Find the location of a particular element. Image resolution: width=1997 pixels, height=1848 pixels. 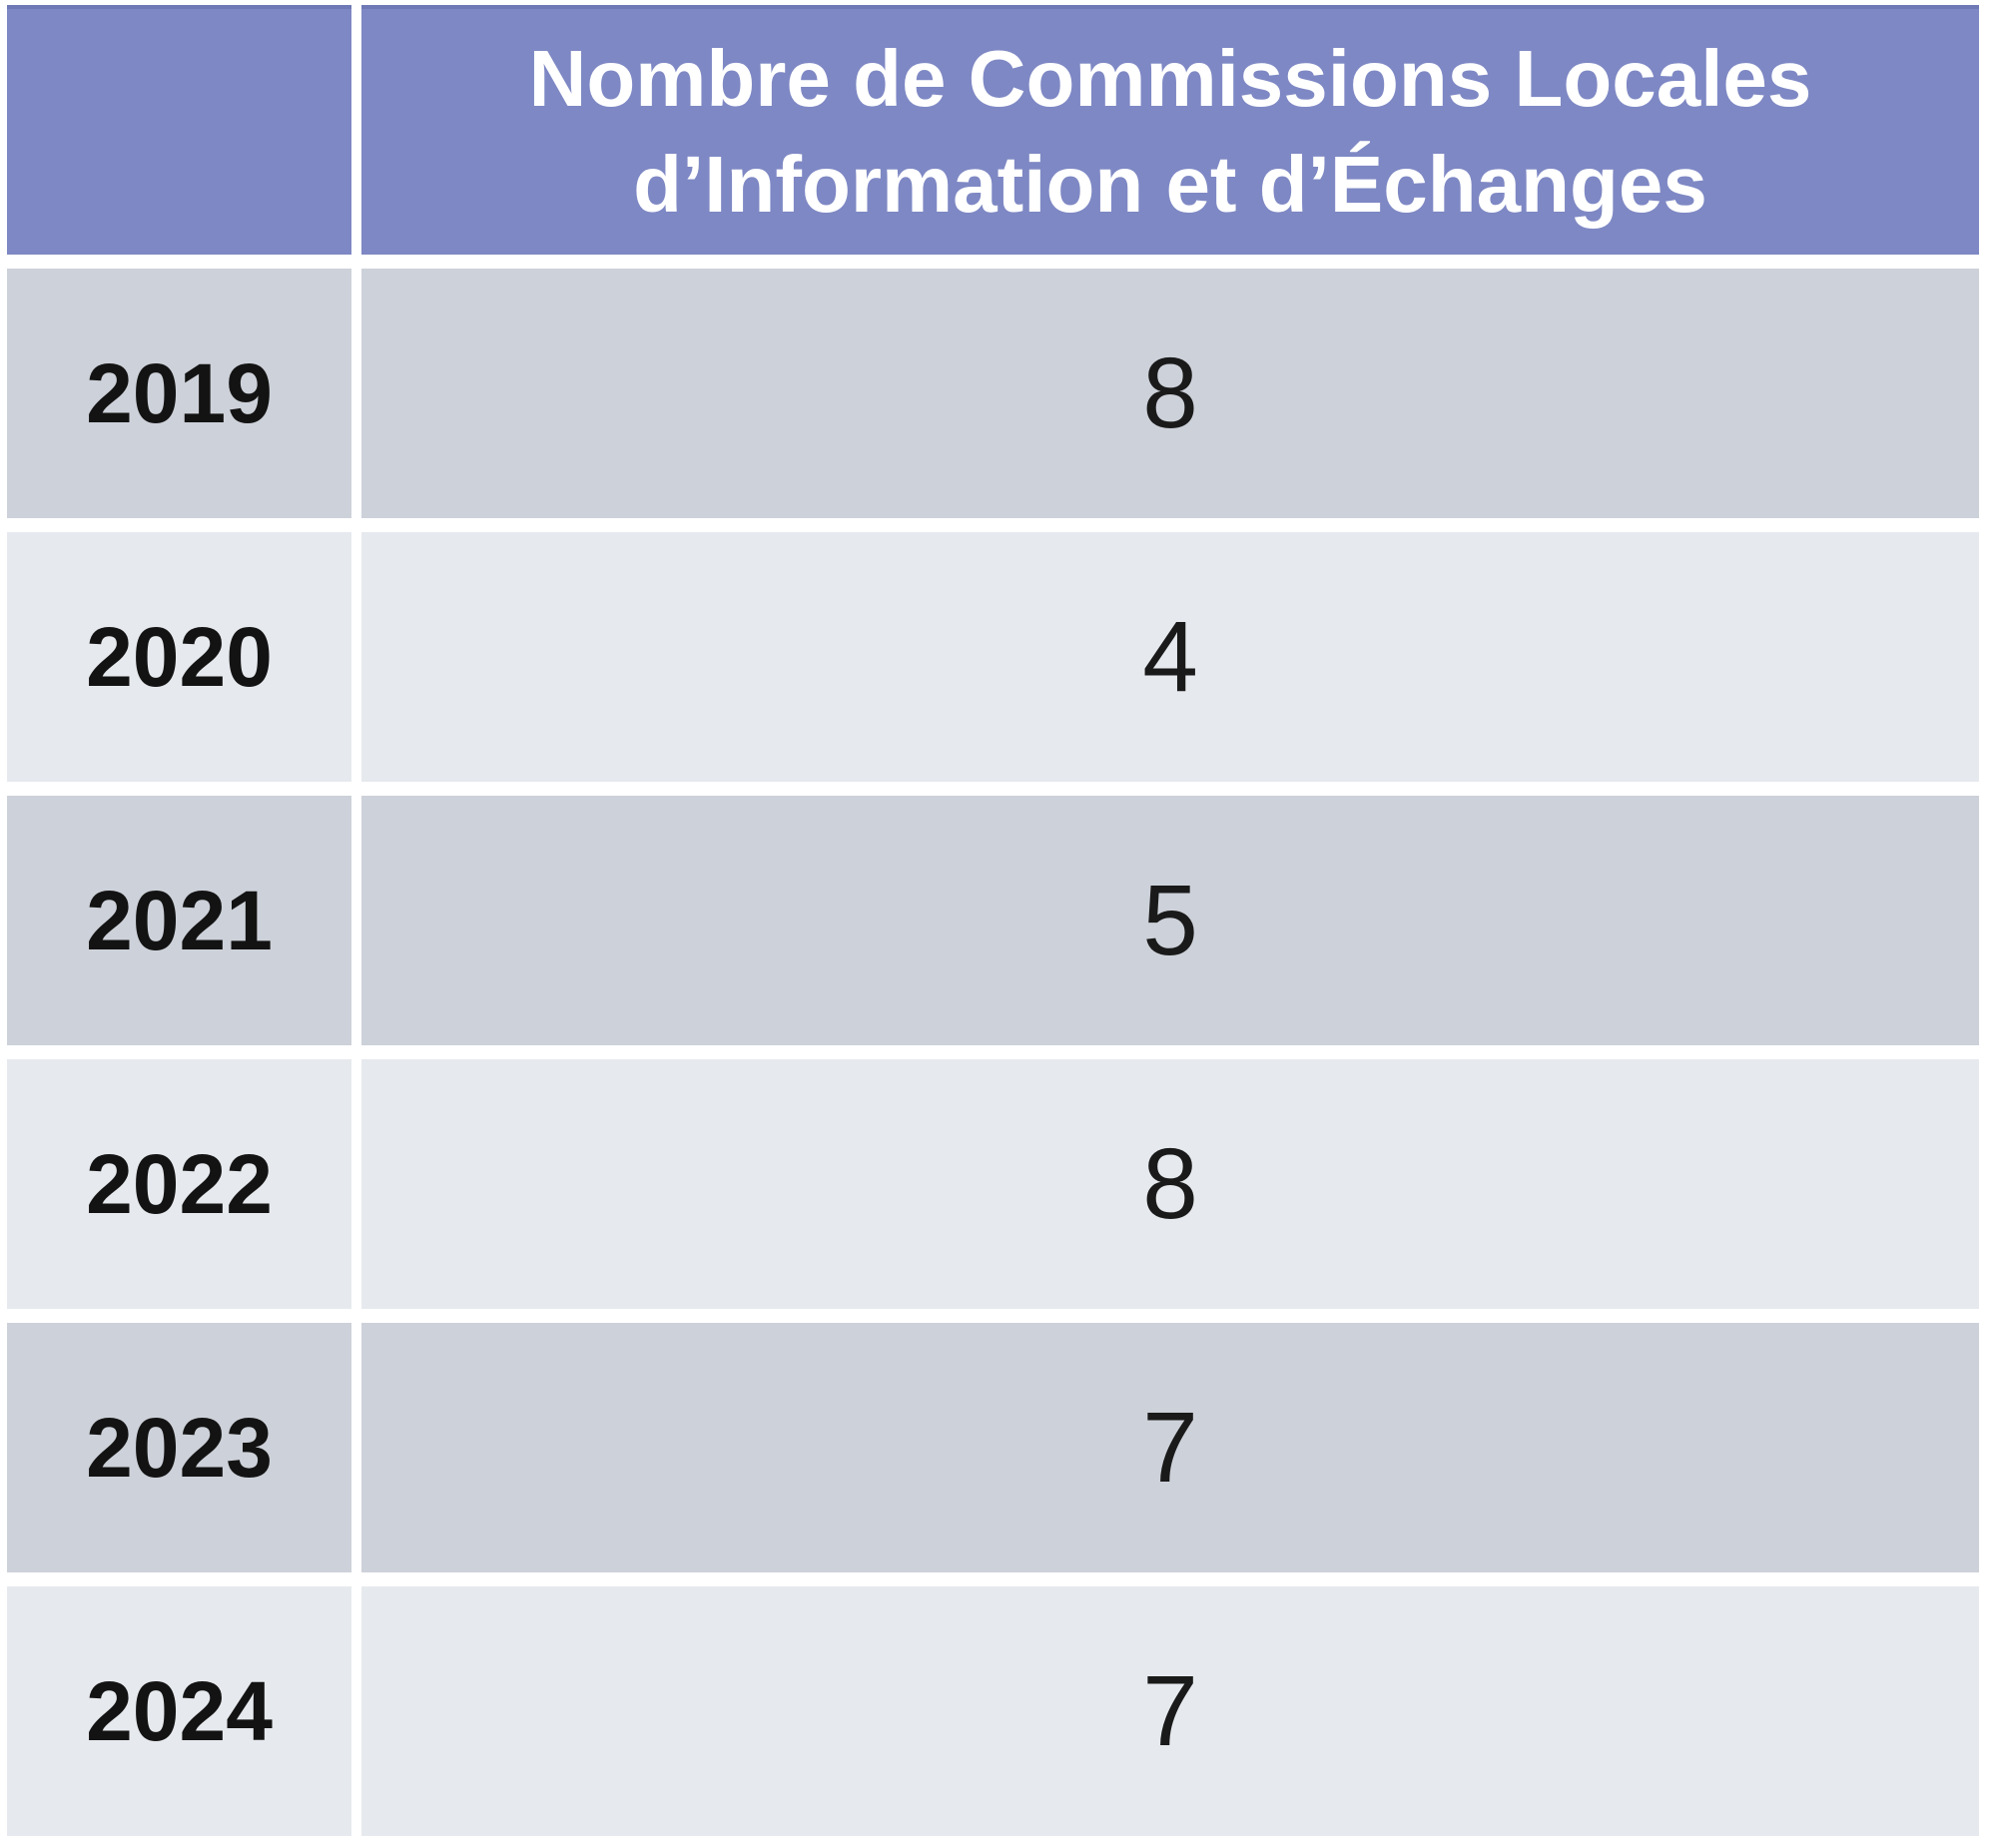

header-corner-cell is located at coordinates (179, 130).